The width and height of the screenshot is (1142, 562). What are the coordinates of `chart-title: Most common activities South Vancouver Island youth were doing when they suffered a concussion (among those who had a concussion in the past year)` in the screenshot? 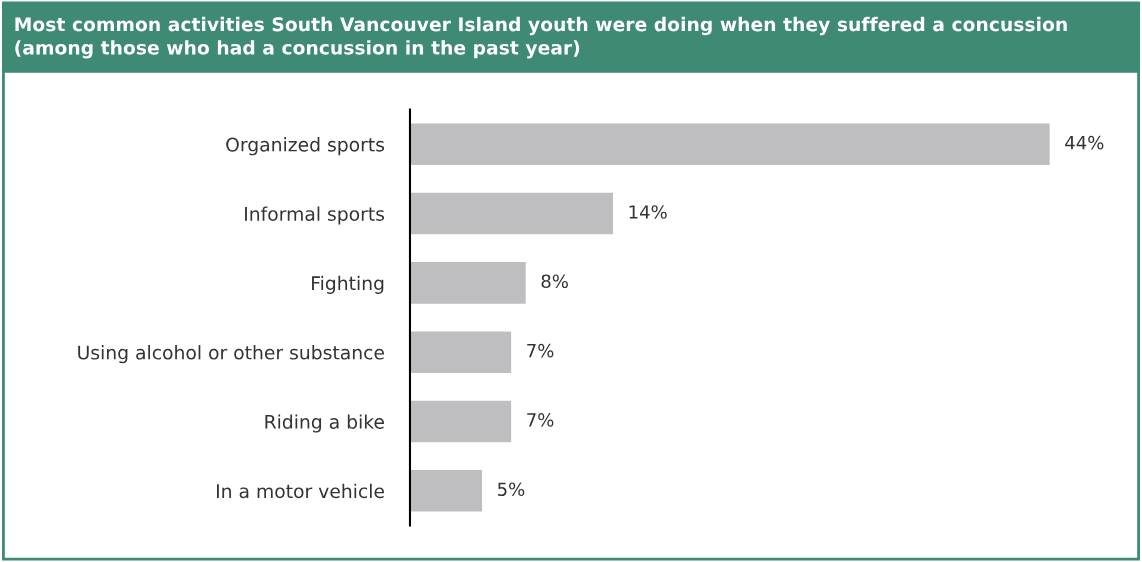 It's located at (541, 37).